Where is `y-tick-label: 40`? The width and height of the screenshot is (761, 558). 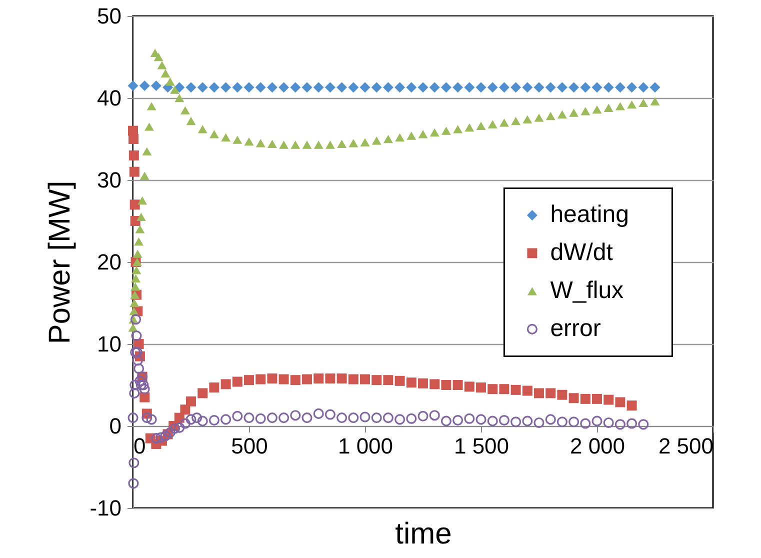
y-tick-label: 40 is located at coordinates (109, 98).